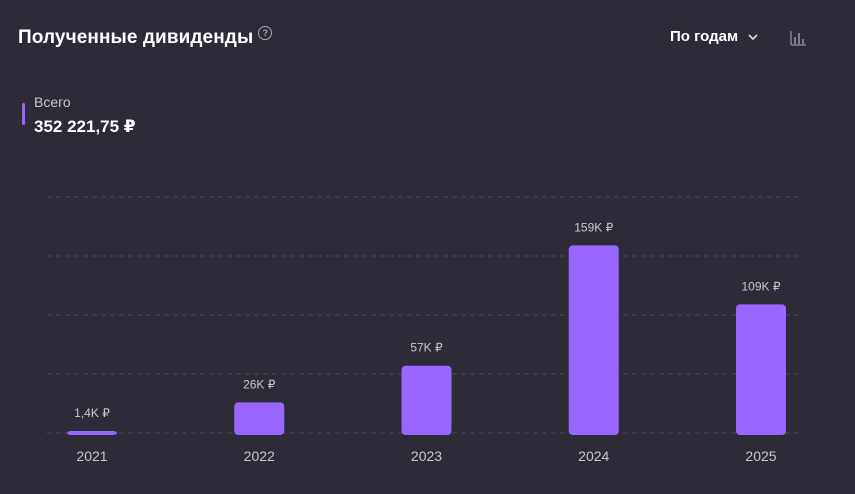 Image resolution: width=855 pixels, height=494 pixels. Describe the element at coordinates (259, 384) in the screenshot. I see `data-label-2022: 26K ₽` at that location.